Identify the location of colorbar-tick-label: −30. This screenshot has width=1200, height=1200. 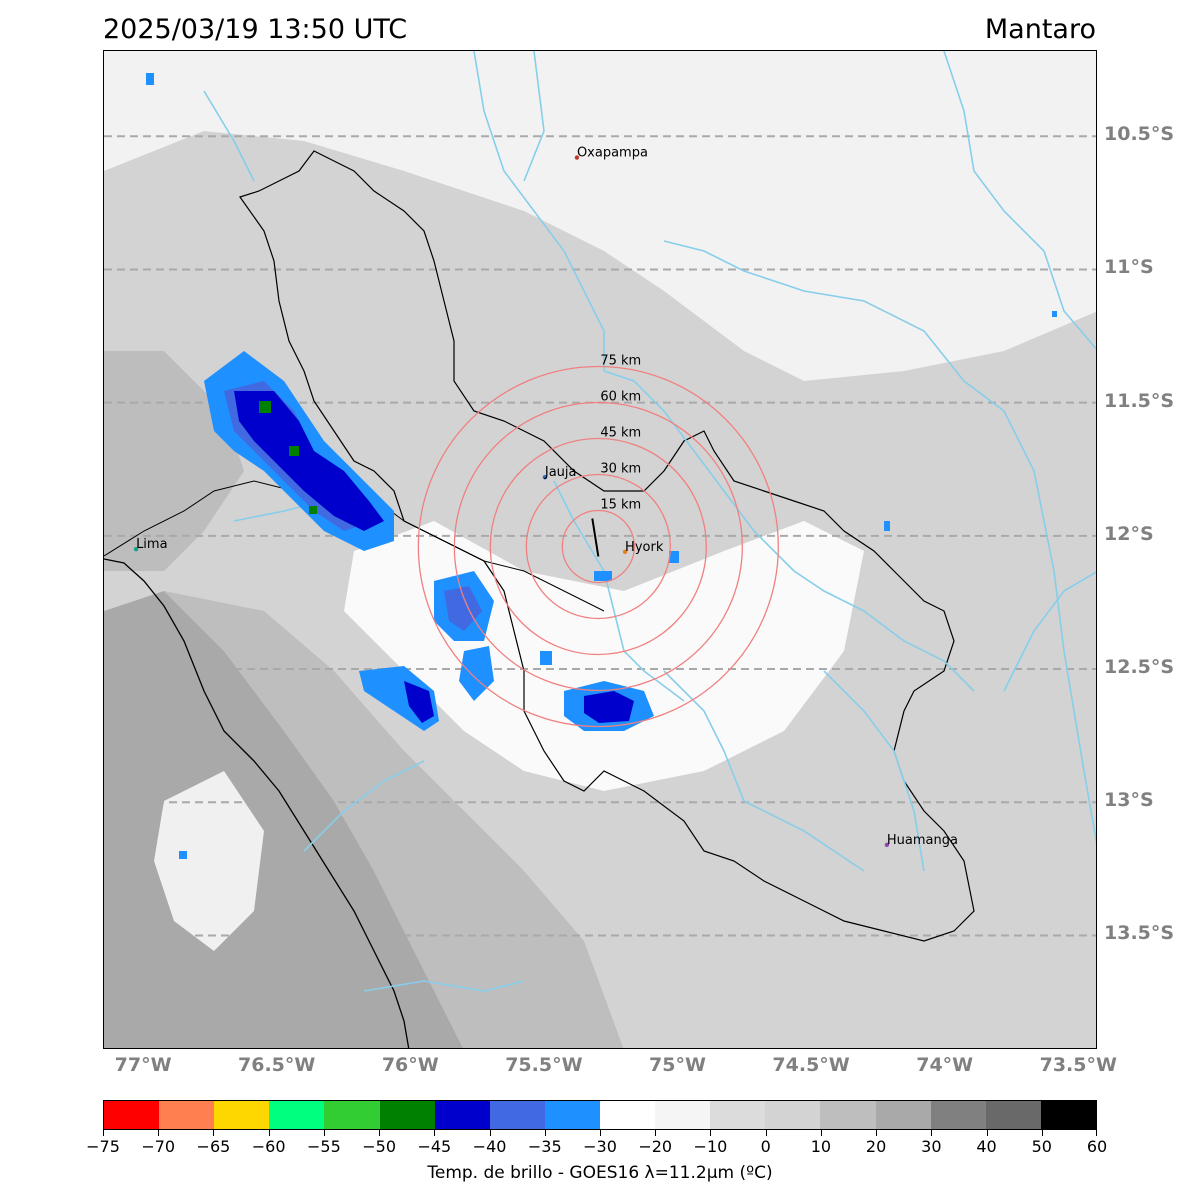
(600, 1146).